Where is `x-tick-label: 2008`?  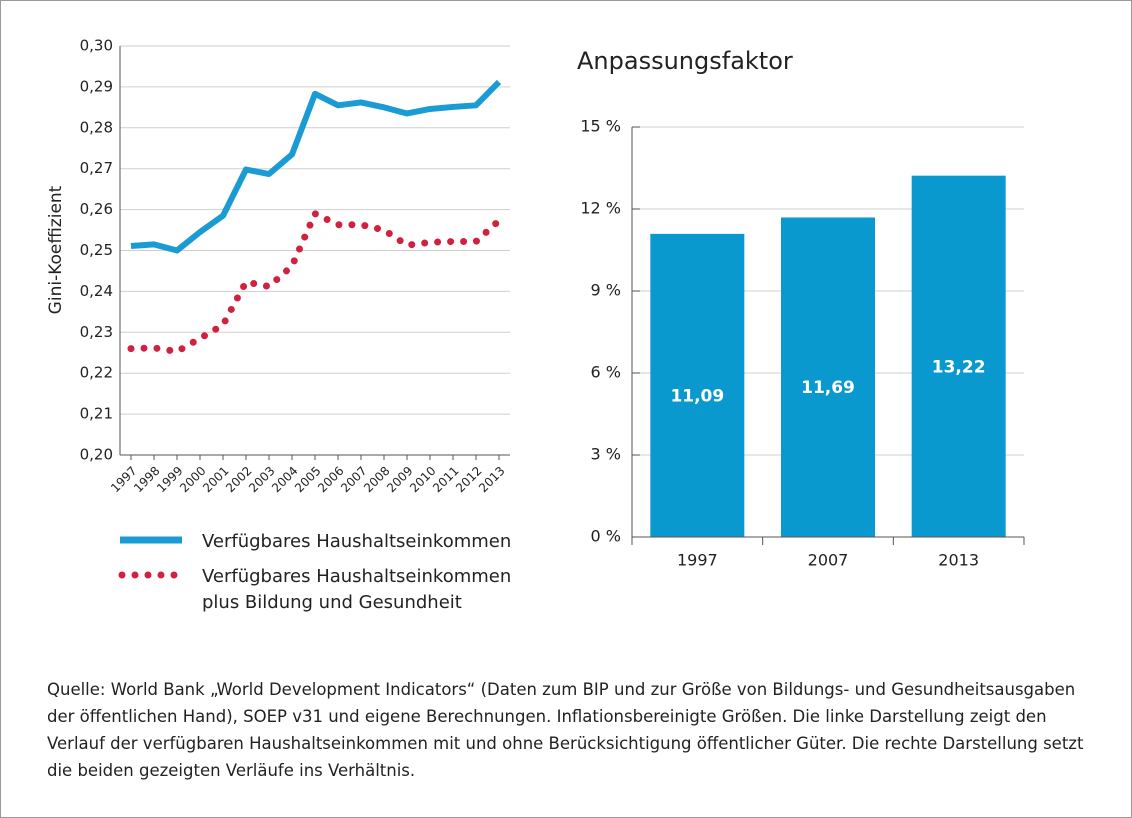
x-tick-label: 2008 is located at coordinates (376, 479).